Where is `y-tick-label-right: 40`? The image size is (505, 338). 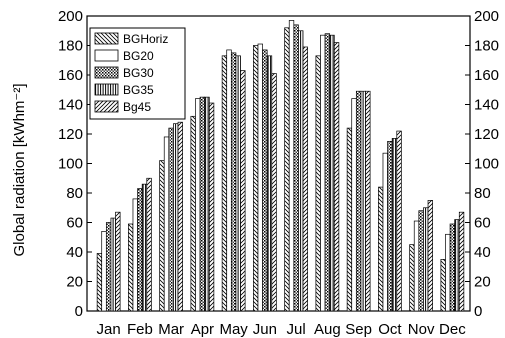 y-tick-label-right: 40 is located at coordinates (482, 252).